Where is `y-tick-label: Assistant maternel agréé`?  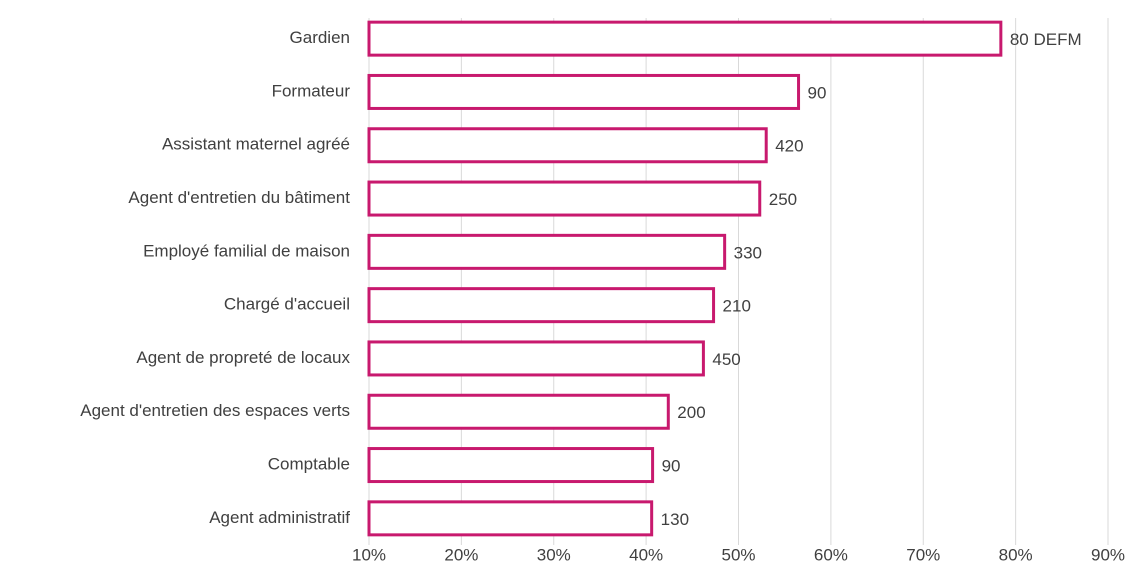
y-tick-label: Assistant maternel agréé is located at coordinates (256, 144).